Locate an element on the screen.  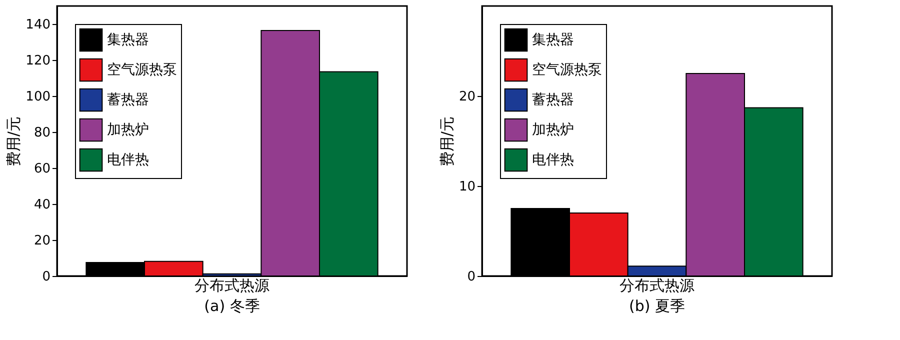
y-tick-label: 40 is located at coordinates (42, 205).